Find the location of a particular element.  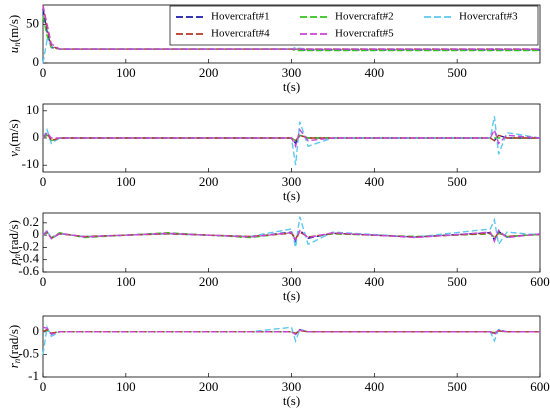

legend-label: Hovercraft#4 is located at coordinates (240, 34).